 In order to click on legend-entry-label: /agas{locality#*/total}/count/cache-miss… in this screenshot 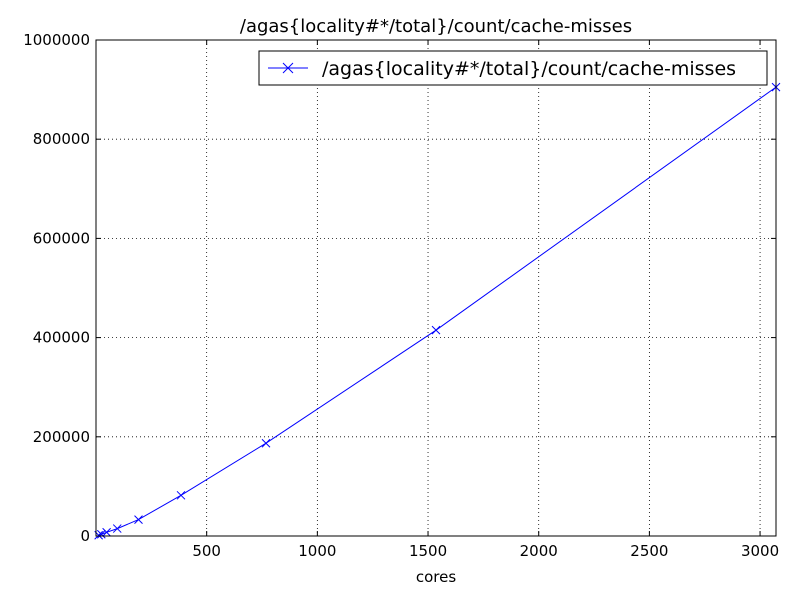, I will do `click(529, 69)`.